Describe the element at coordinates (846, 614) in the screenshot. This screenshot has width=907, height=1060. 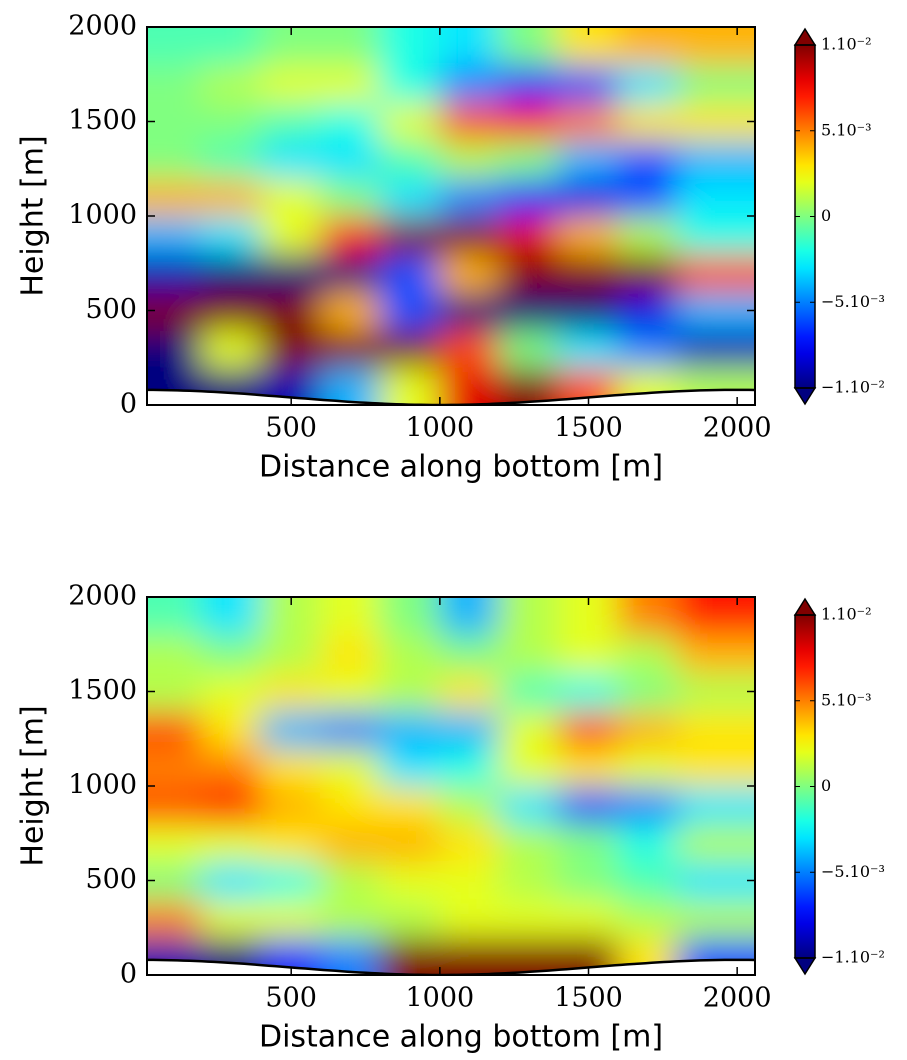
I see `colorbar-tick-label: 1.10⁻²` at that location.